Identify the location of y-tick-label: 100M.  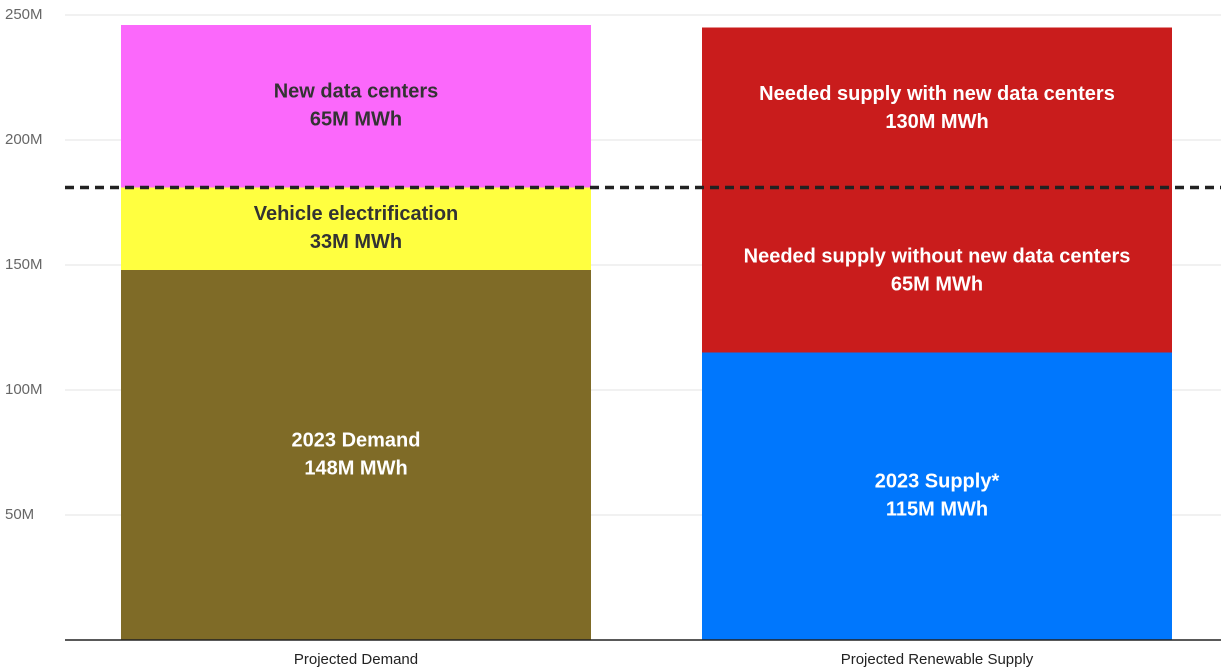
(24, 389).